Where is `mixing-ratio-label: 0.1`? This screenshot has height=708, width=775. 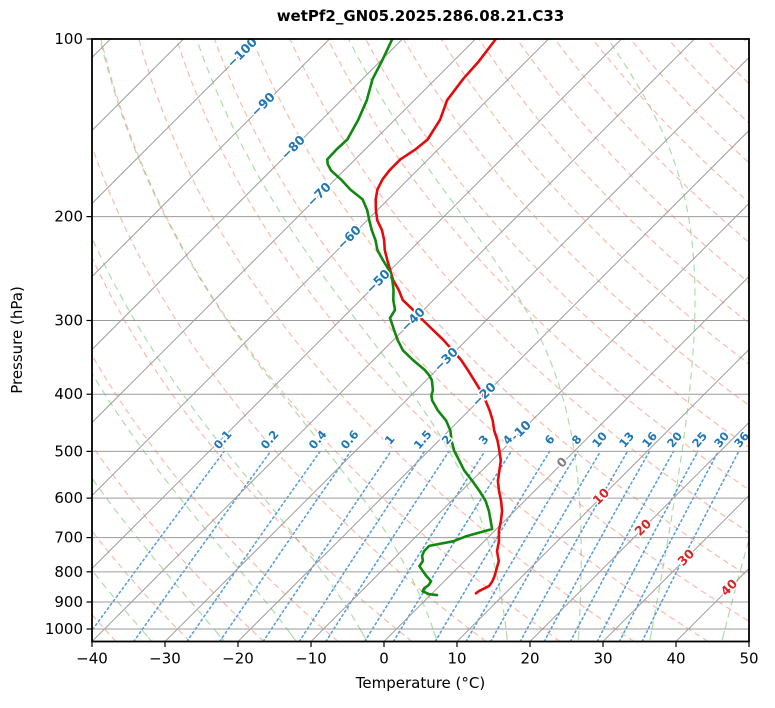 mixing-ratio-label: 0.1 is located at coordinates (223, 439).